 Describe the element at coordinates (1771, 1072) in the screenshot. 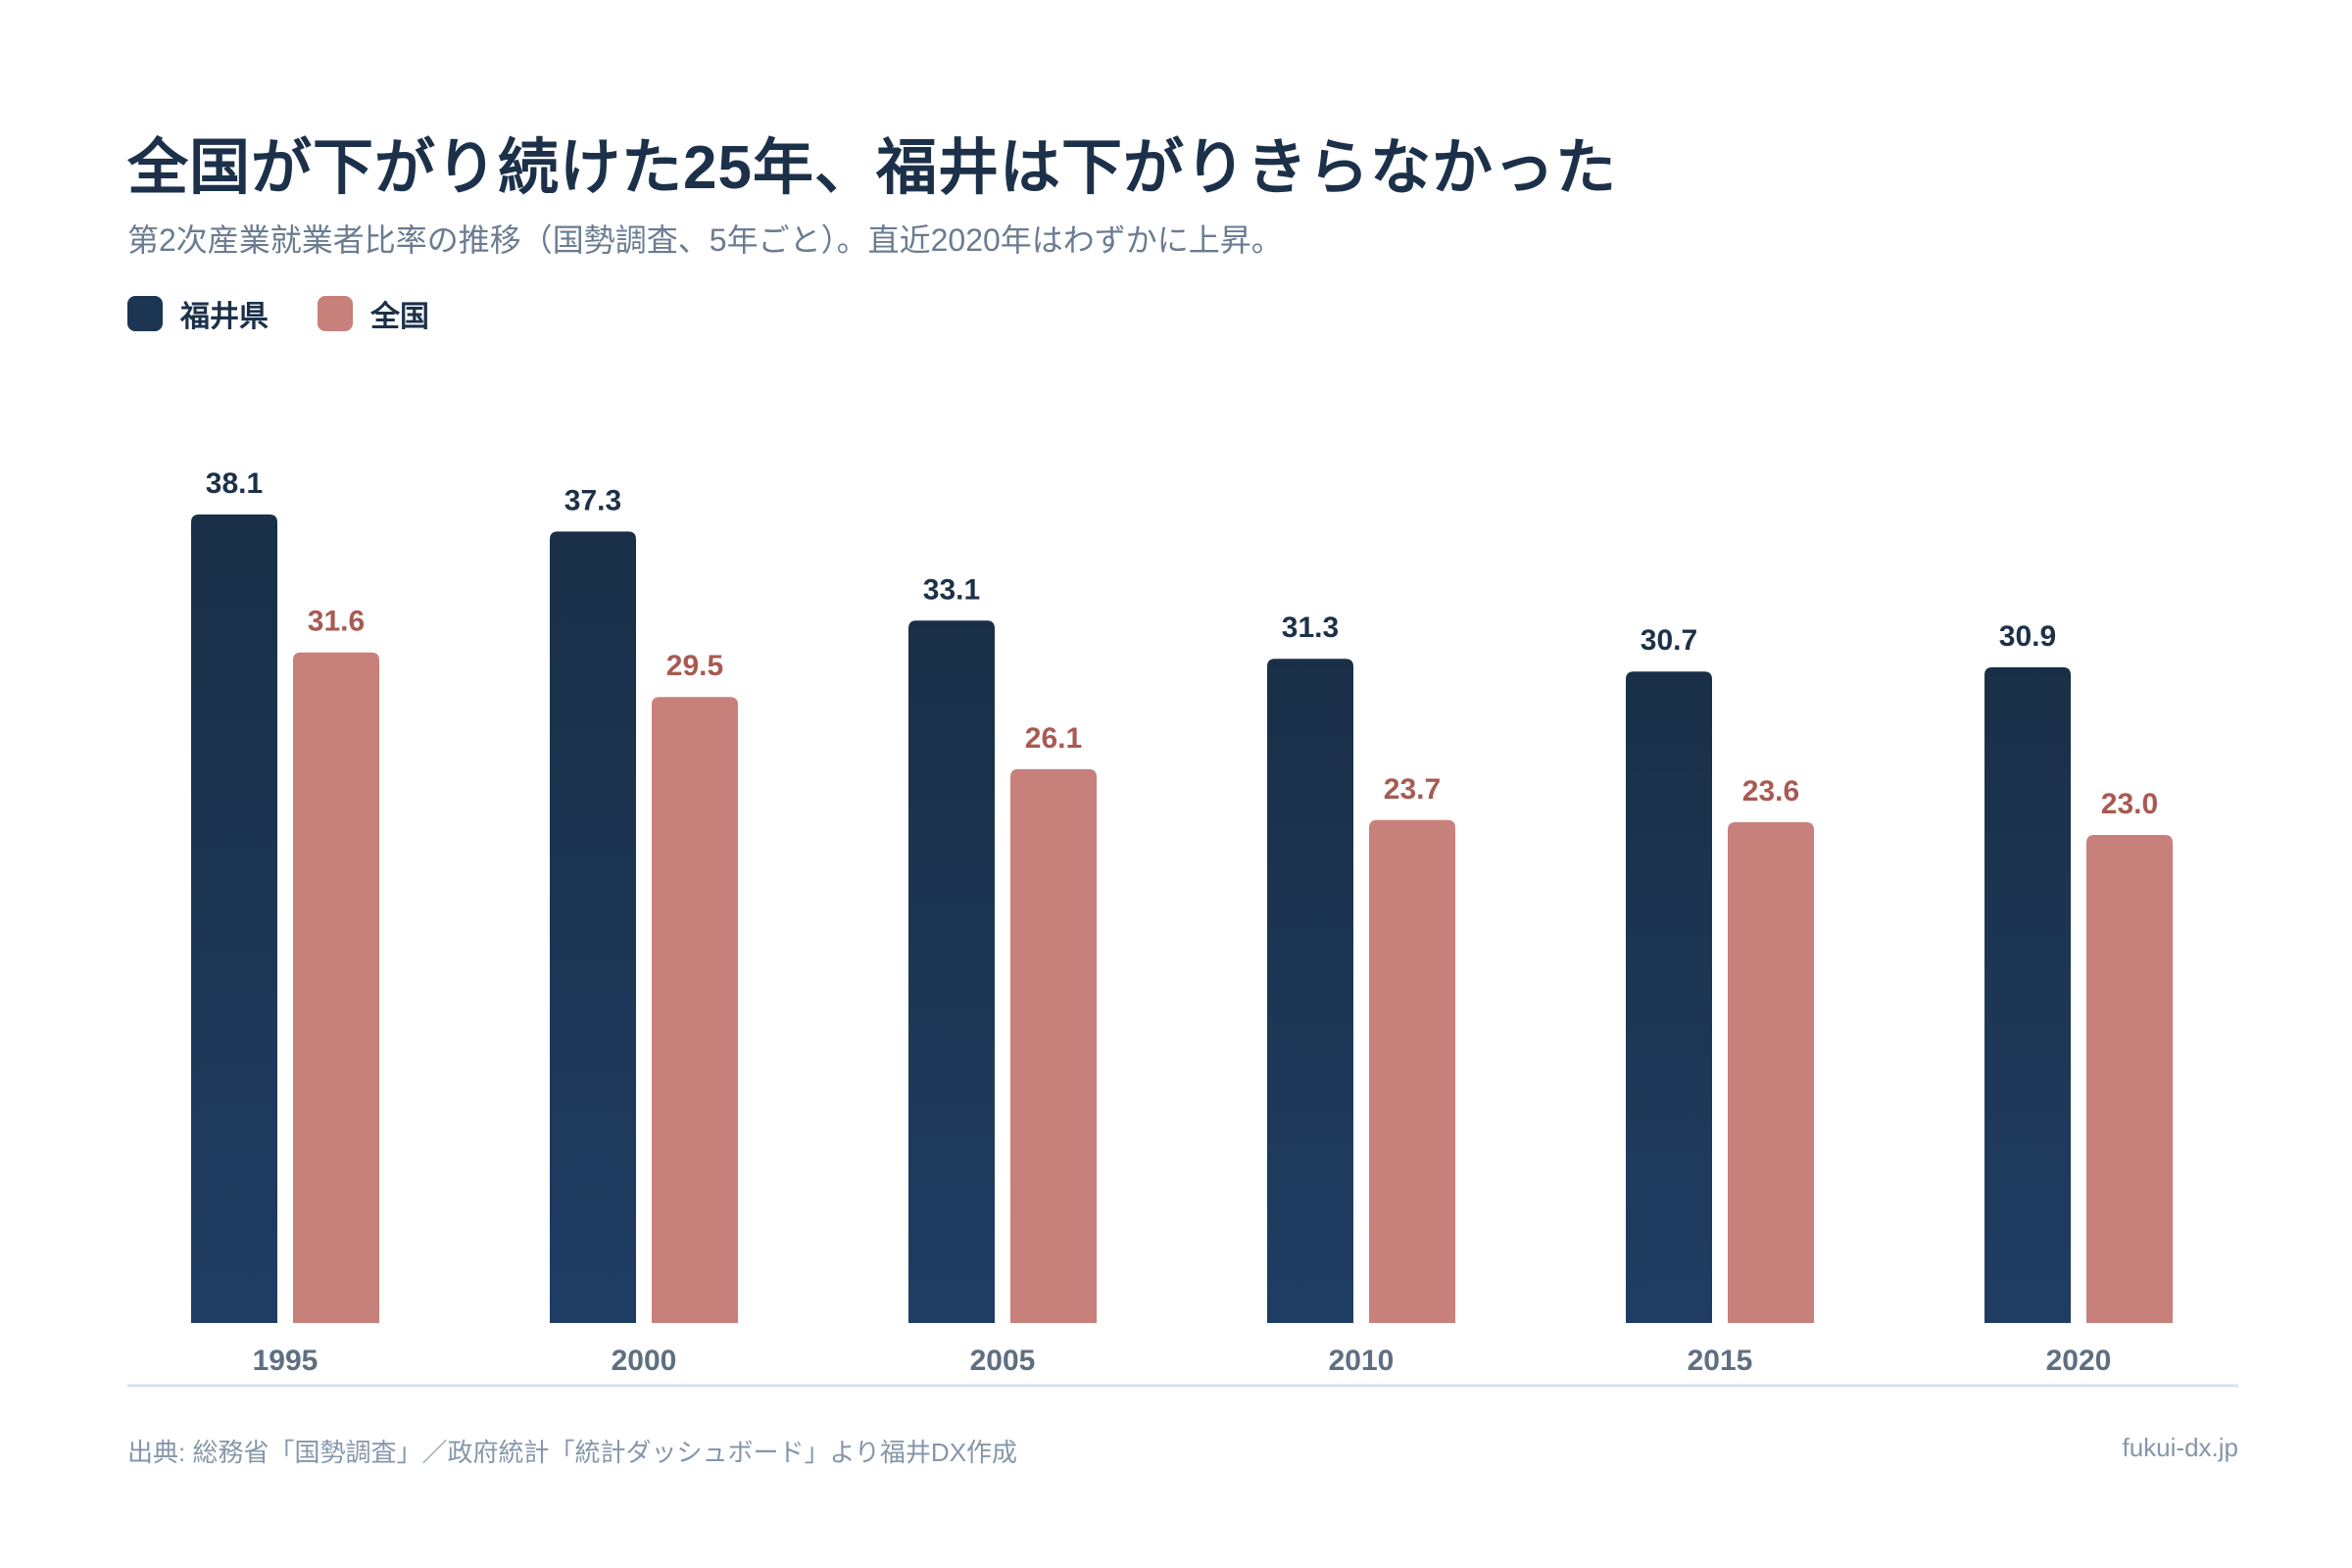

I see `bar-national-2015` at that location.